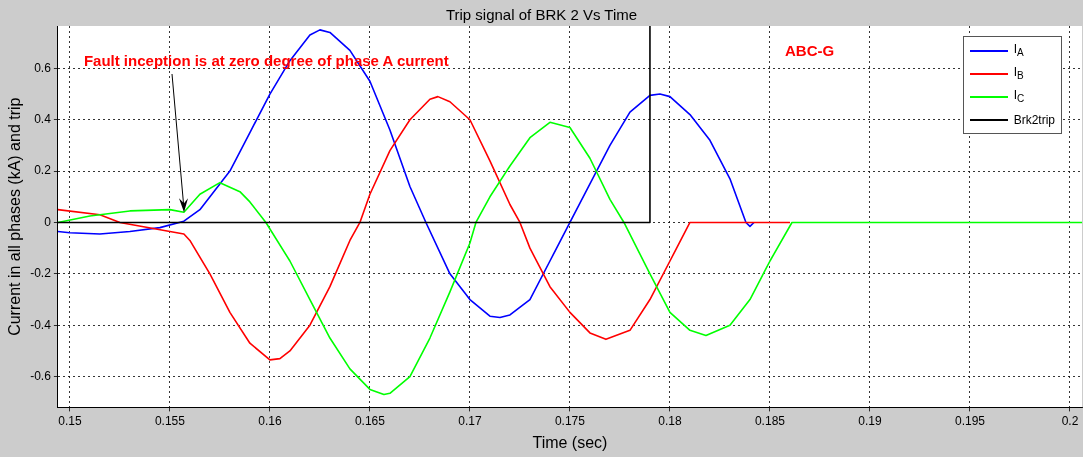 This screenshot has width=1083, height=457. Describe the element at coordinates (41, 375) in the screenshot. I see `y-tick-label: -0.6` at that location.